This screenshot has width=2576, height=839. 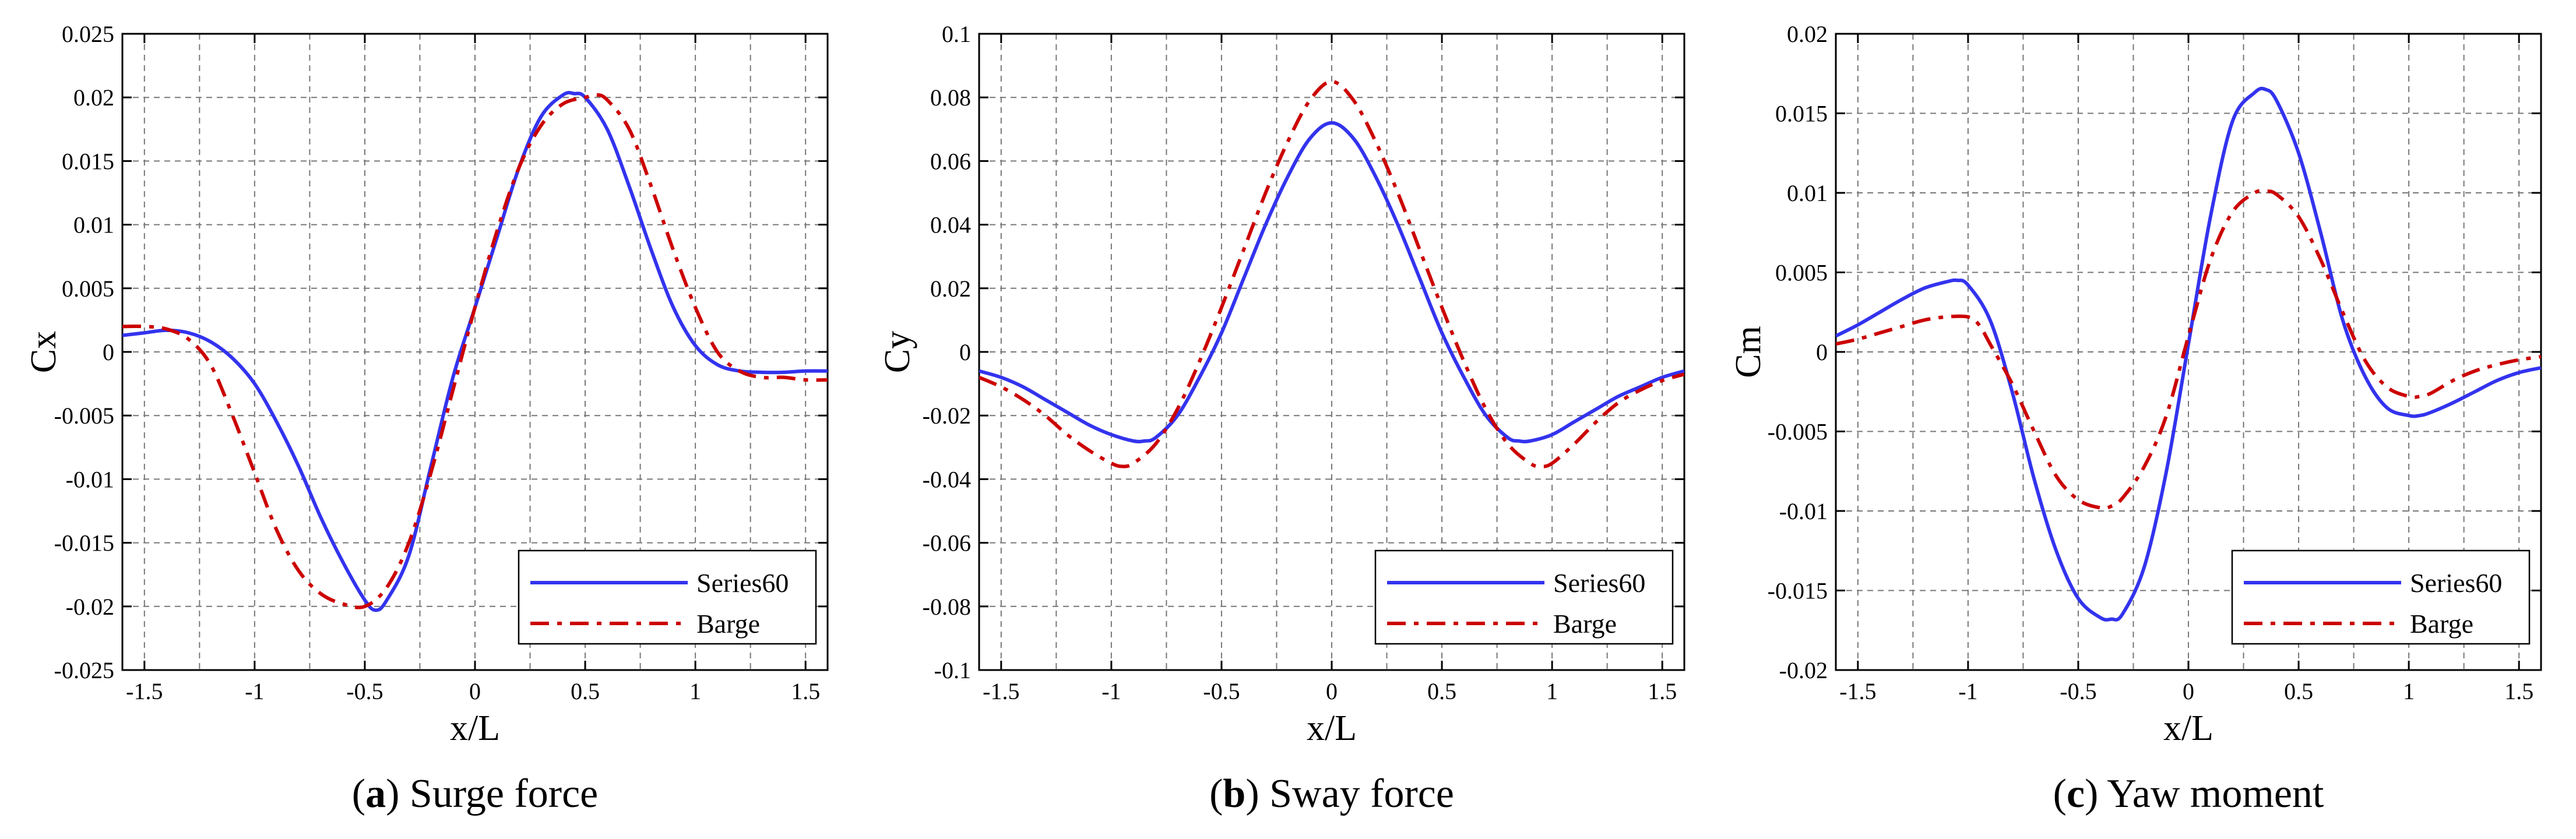 I want to click on y-tick-label: 0.08, so click(x=951, y=97).